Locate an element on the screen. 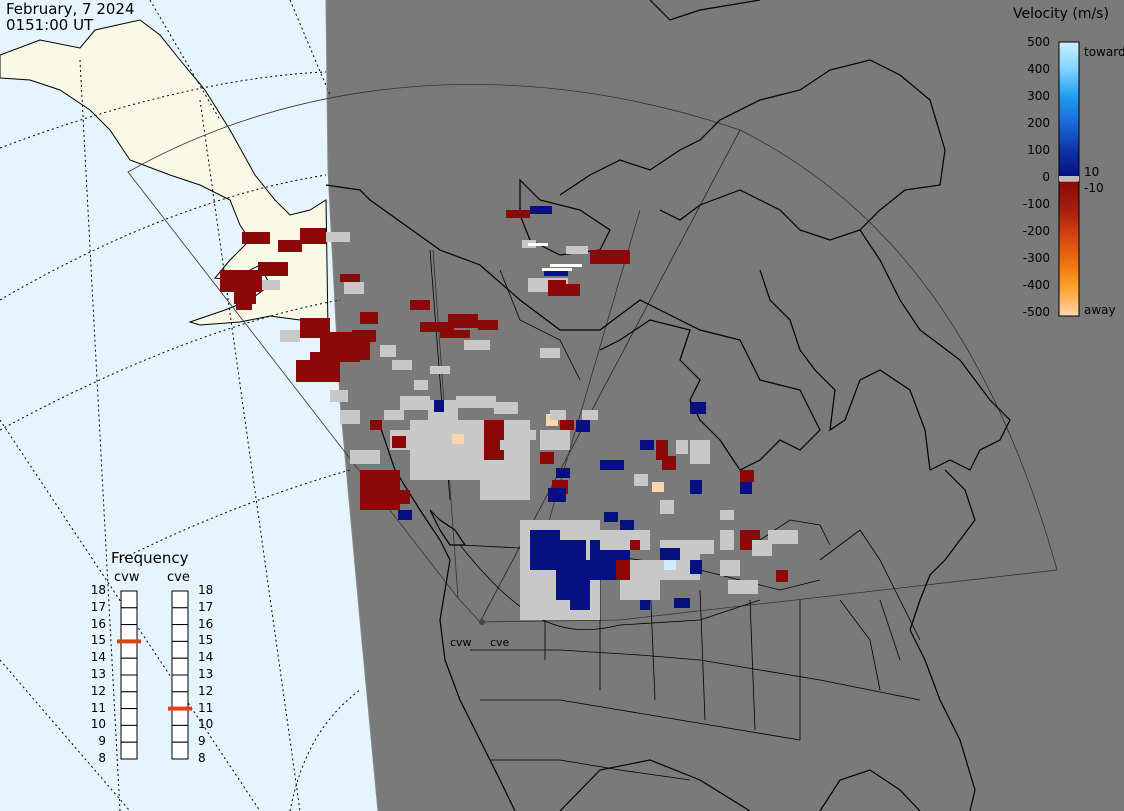 This screenshot has height=811, width=1124. frequency-radar-cve-label: cve is located at coordinates (178, 577).